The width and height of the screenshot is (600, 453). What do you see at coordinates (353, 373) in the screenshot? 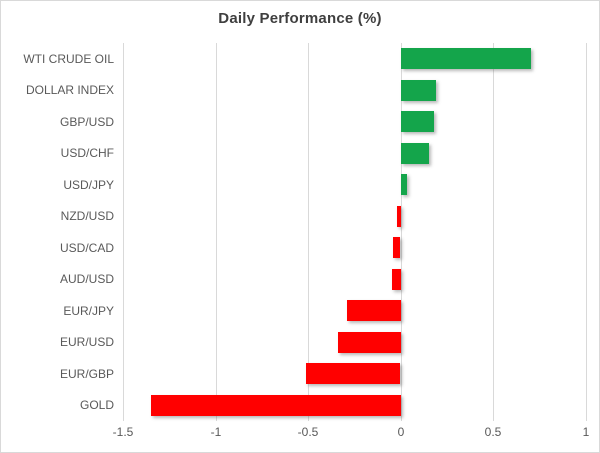
I see `bar-eur-gbp` at bounding box center [353, 373].